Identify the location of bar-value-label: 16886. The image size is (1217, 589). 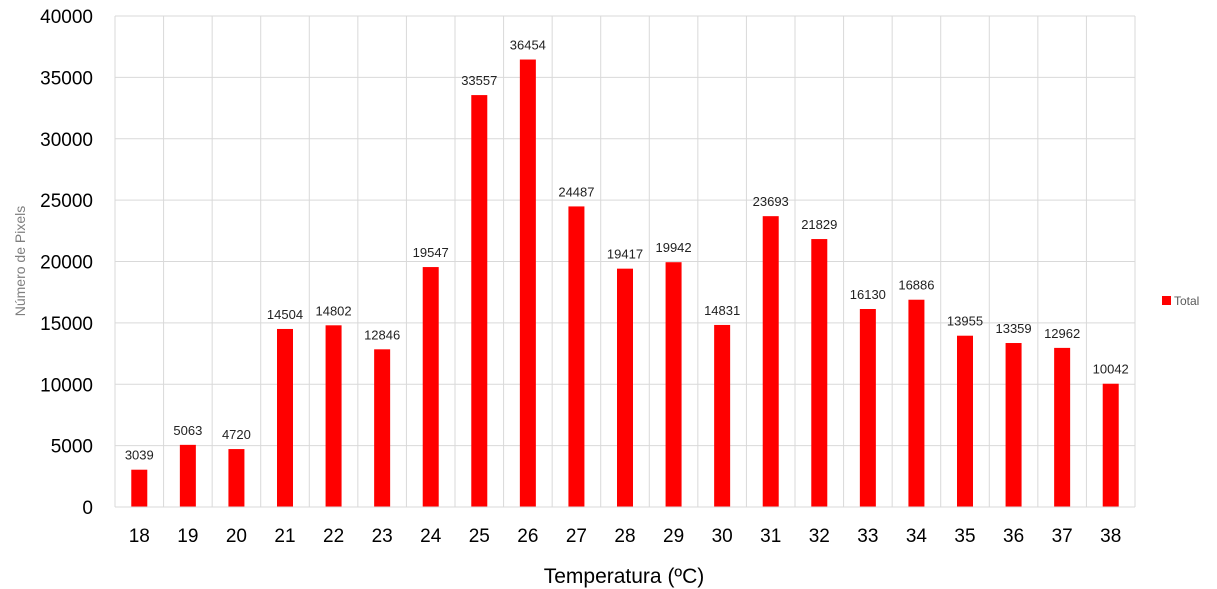
(916, 285).